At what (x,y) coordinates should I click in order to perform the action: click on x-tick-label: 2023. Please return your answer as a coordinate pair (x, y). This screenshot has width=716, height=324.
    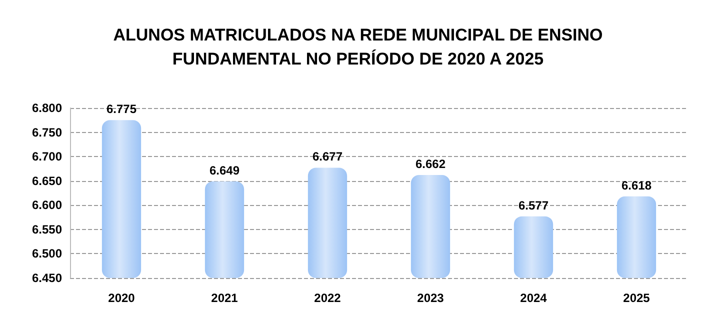
    Looking at the image, I should click on (430, 298).